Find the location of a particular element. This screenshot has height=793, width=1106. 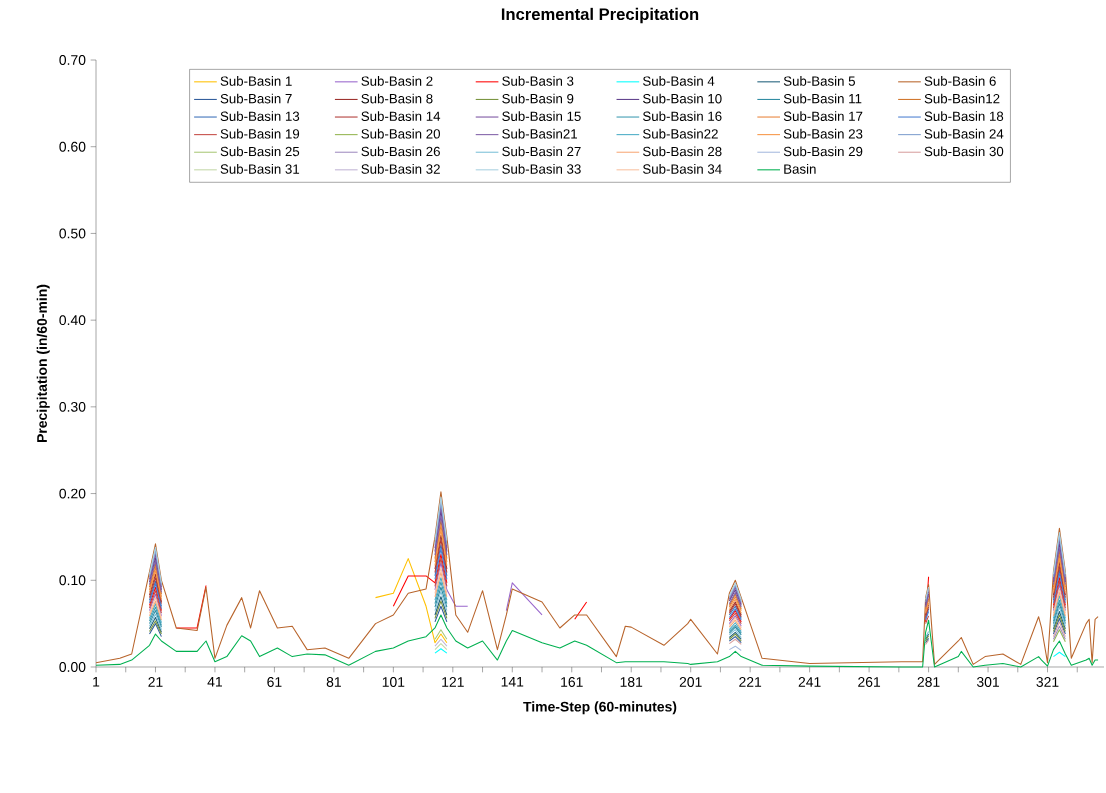

x-tick-label: 61 is located at coordinates (274, 682).